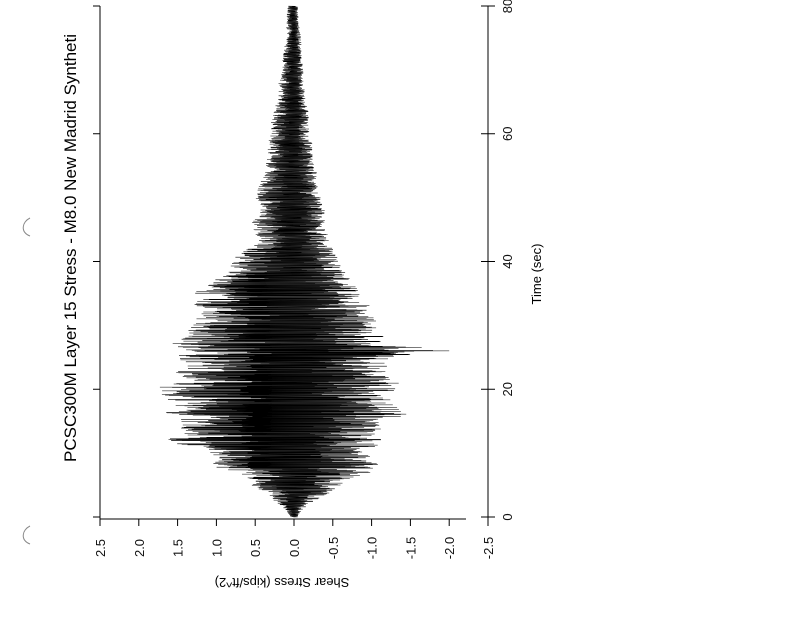 Image resolution: width=800 pixels, height=618 pixels. I want to click on scan-mark-top, so click(26, 227).